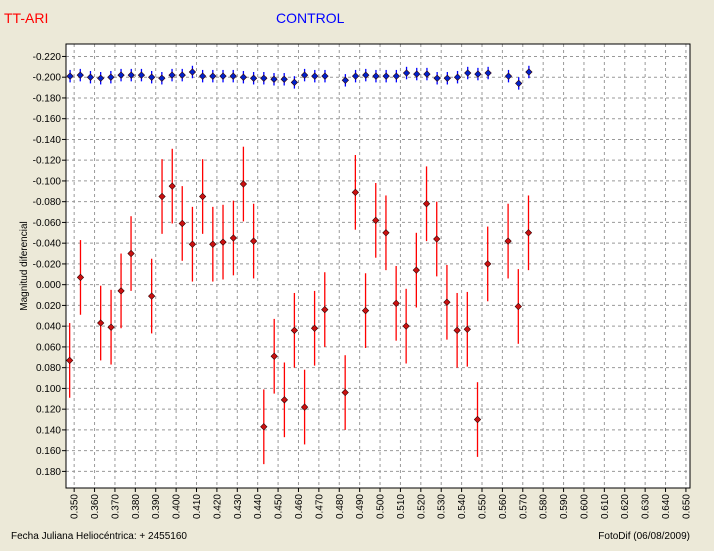  Describe the element at coordinates (75, 506) in the screenshot. I see `x-tick-label: 0.350` at that location.